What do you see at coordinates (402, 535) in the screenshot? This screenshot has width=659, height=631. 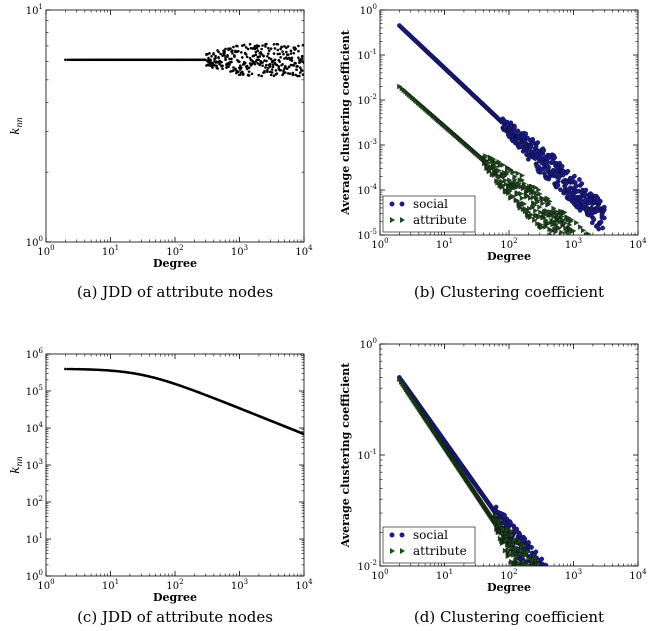 I see `legend-marker` at bounding box center [402, 535].